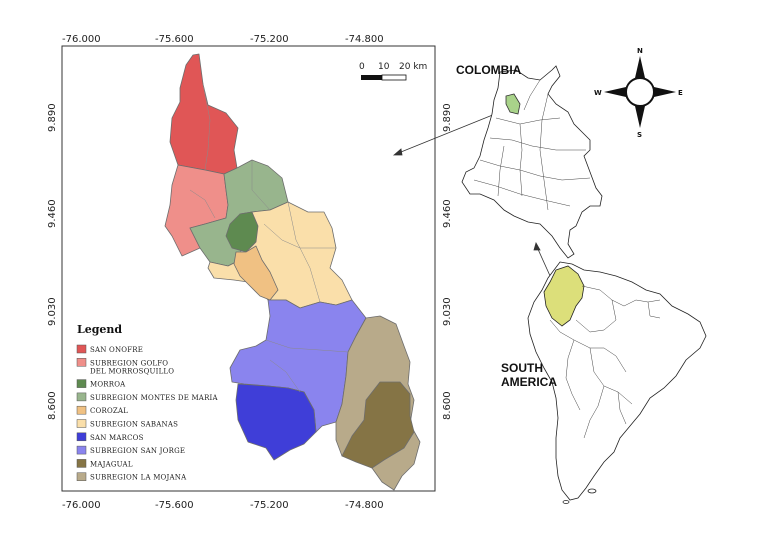  I want to click on compass-ring, so click(640, 92).